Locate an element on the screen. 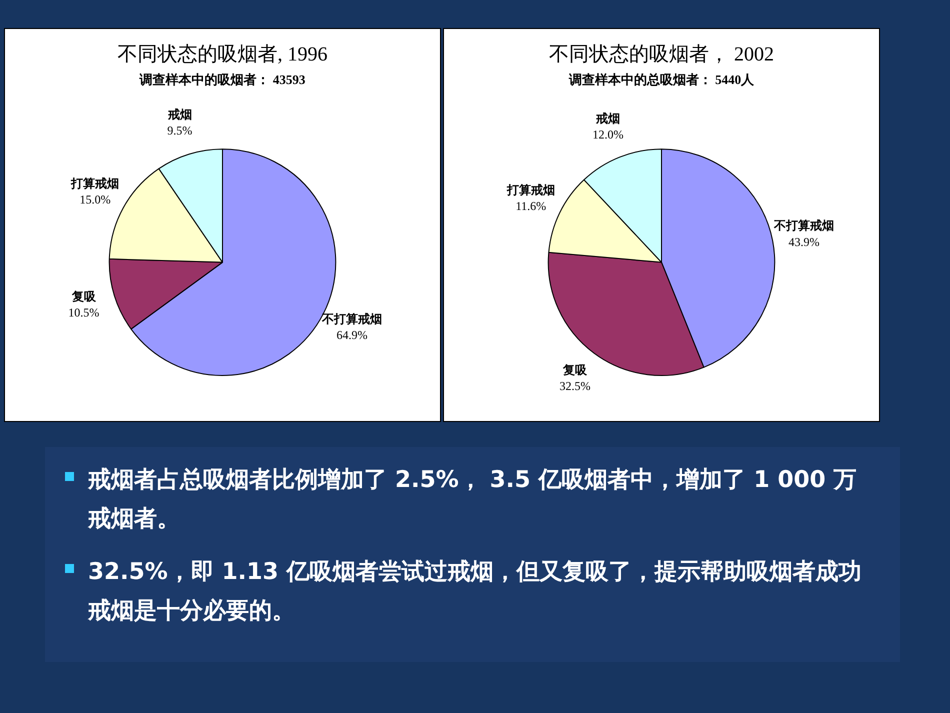  data-label: 43.9% is located at coordinates (804, 241).